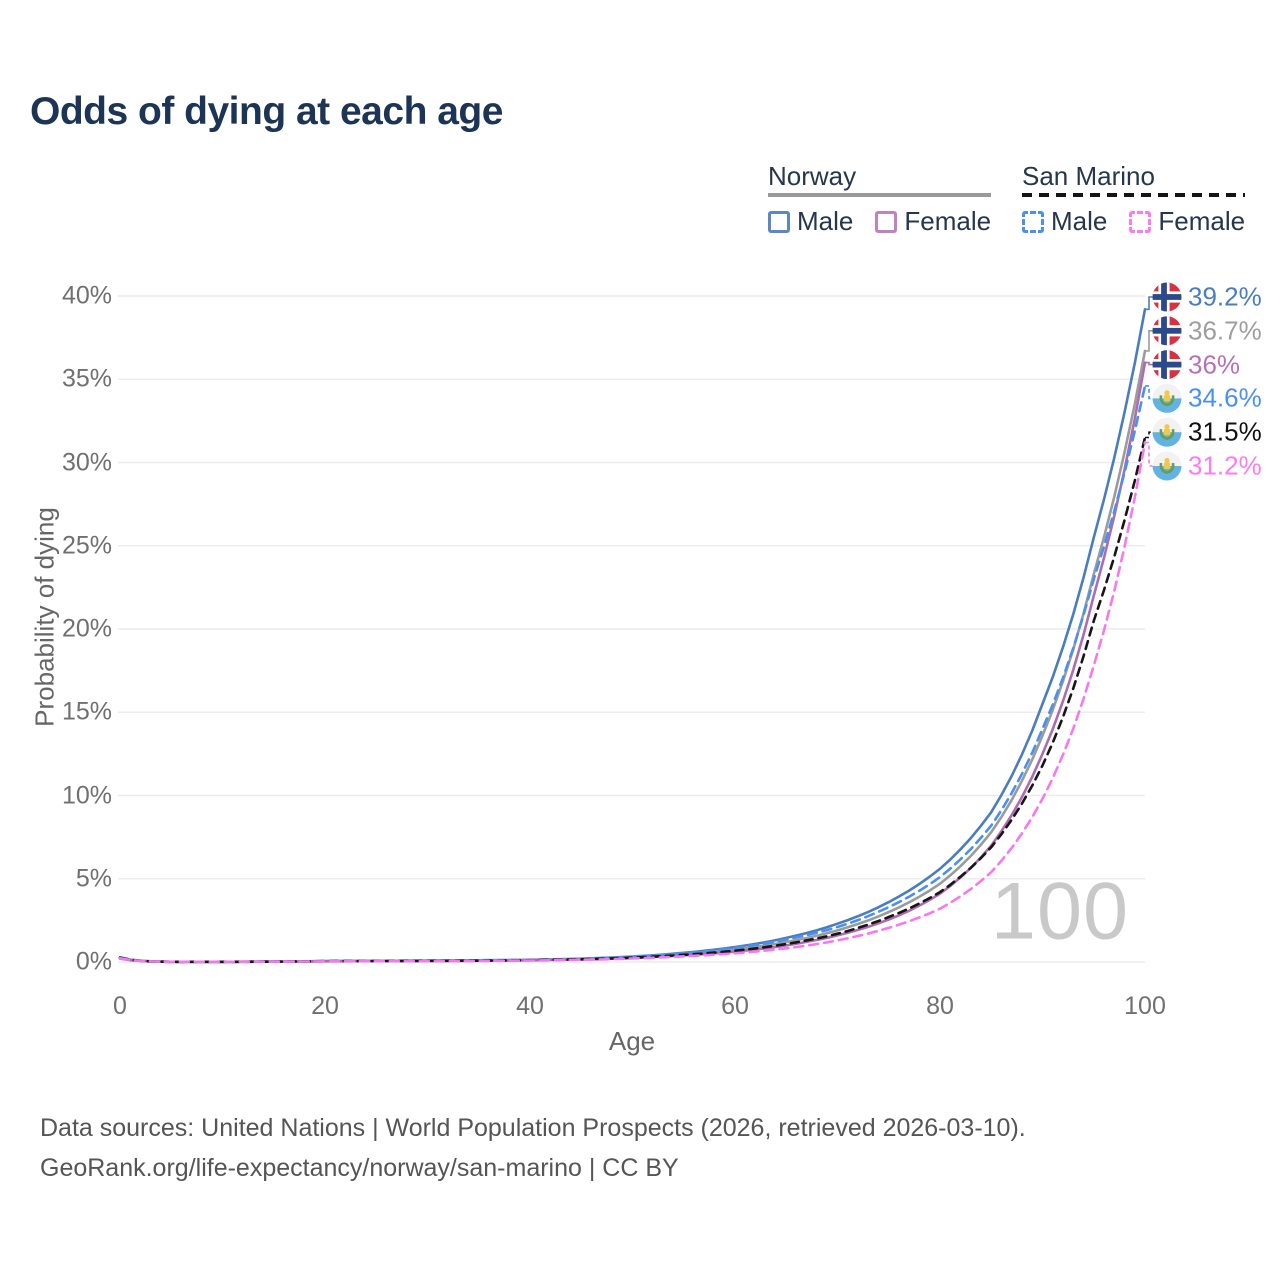 This screenshot has height=1280, width=1280. What do you see at coordinates (93, 878) in the screenshot?
I see `y-tick-label: 5%` at bounding box center [93, 878].